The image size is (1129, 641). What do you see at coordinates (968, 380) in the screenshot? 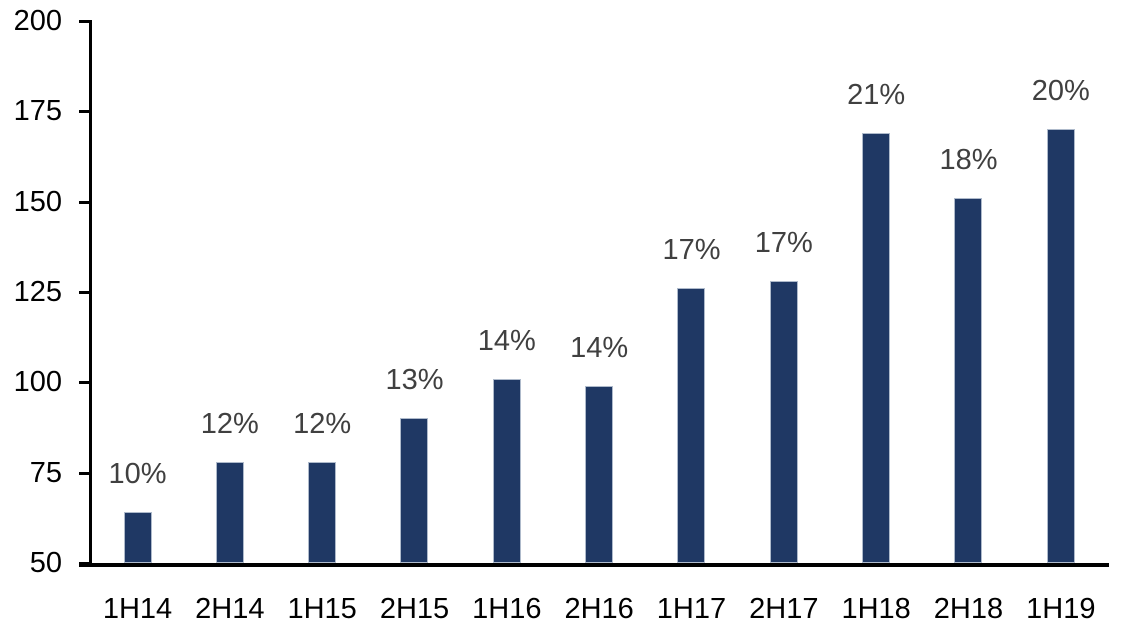
I see `bar-2h18` at bounding box center [968, 380].